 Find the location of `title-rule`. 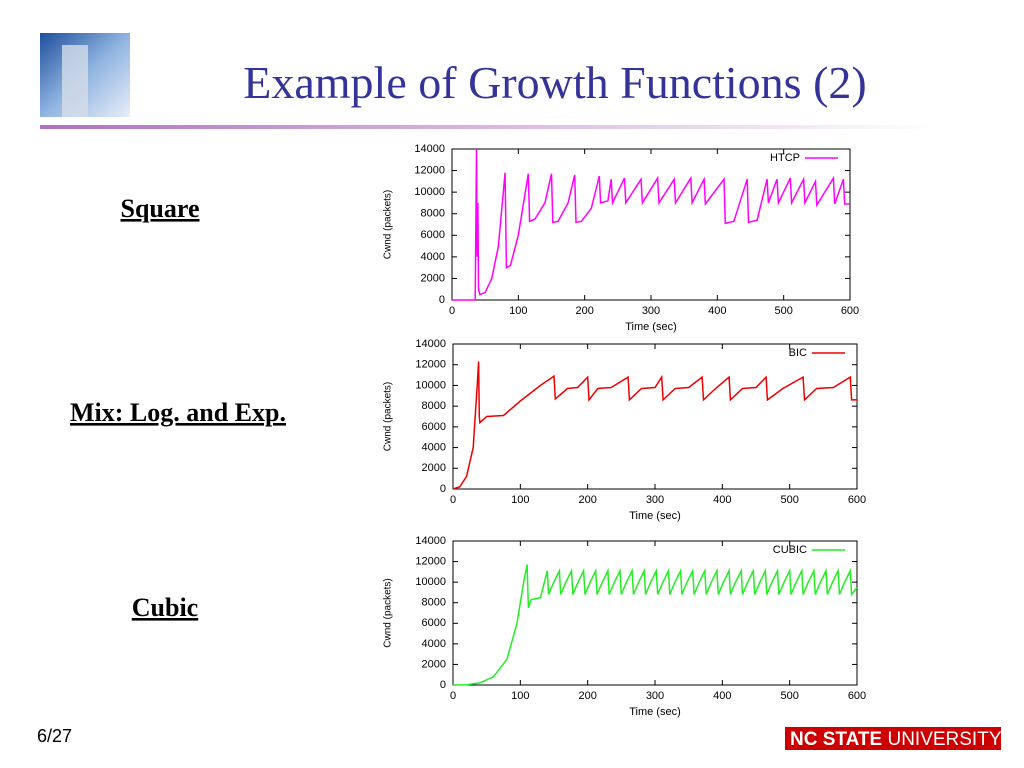

title-rule is located at coordinates (490, 127).